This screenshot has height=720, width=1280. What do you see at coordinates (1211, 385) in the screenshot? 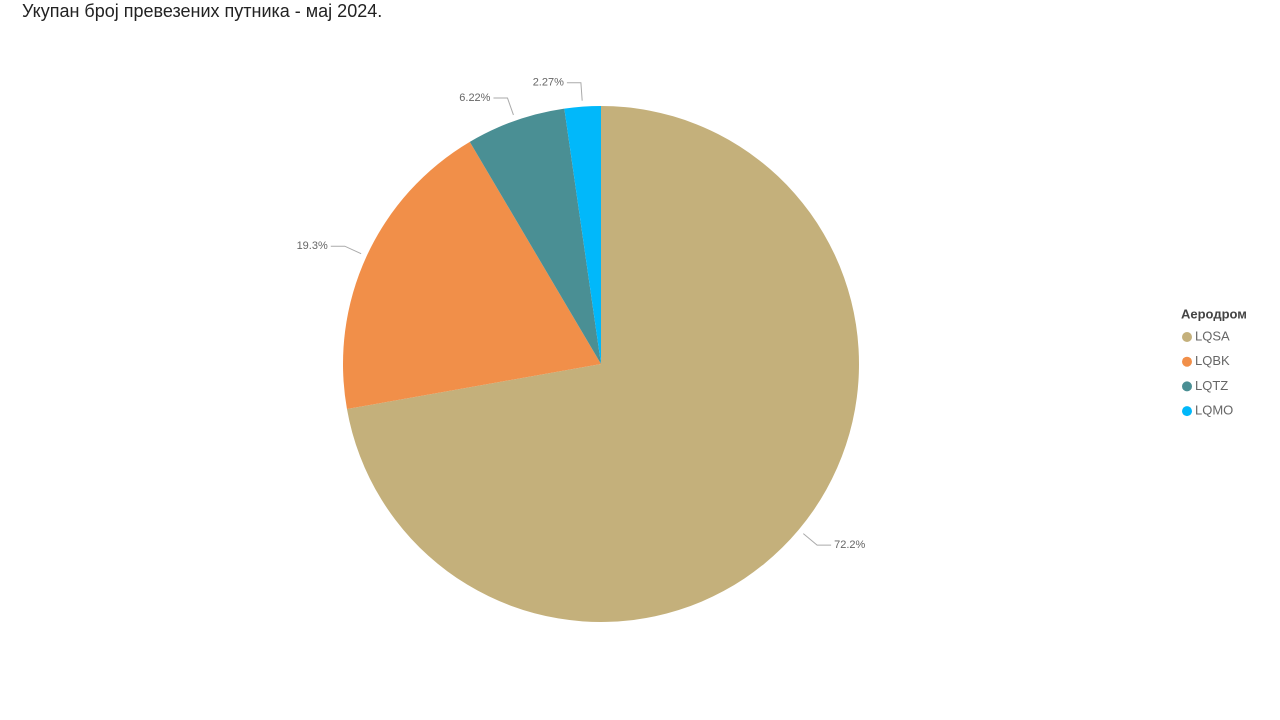
I see `legend-label: LQTZ` at bounding box center [1211, 385].